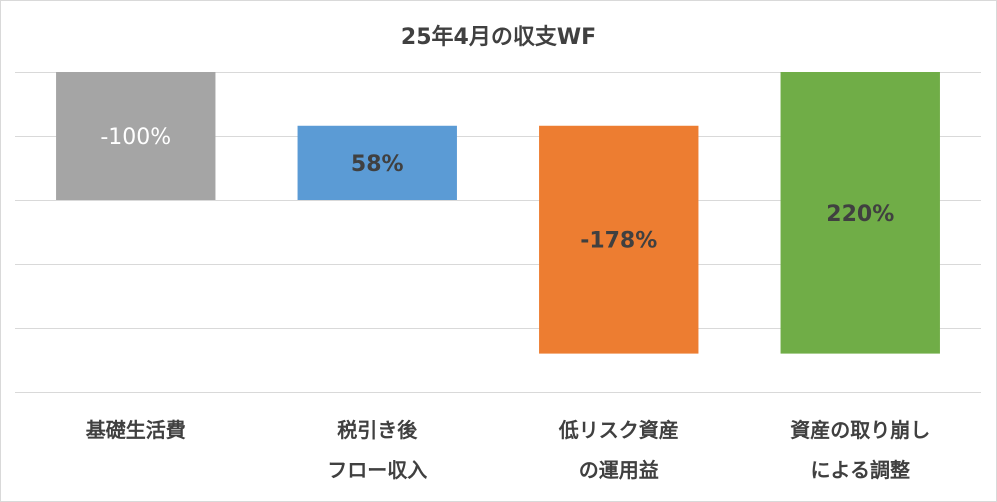  I want to click on chart-title: 25年4月の収支WF, so click(498, 37).